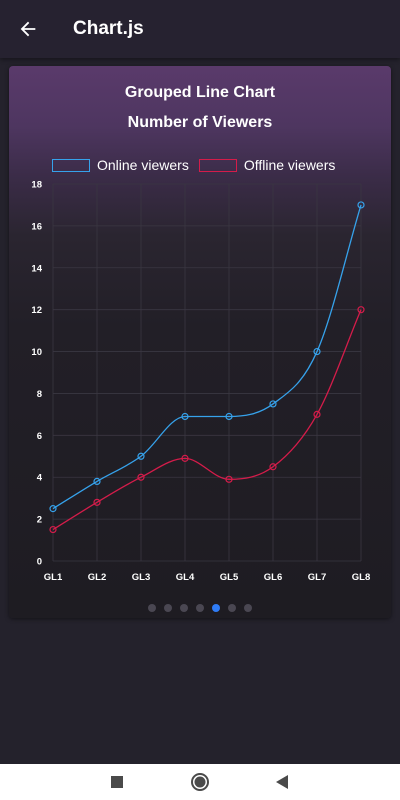 This screenshot has height=800, width=400. What do you see at coordinates (36, 310) in the screenshot?
I see `y-tick-label: 12` at bounding box center [36, 310].